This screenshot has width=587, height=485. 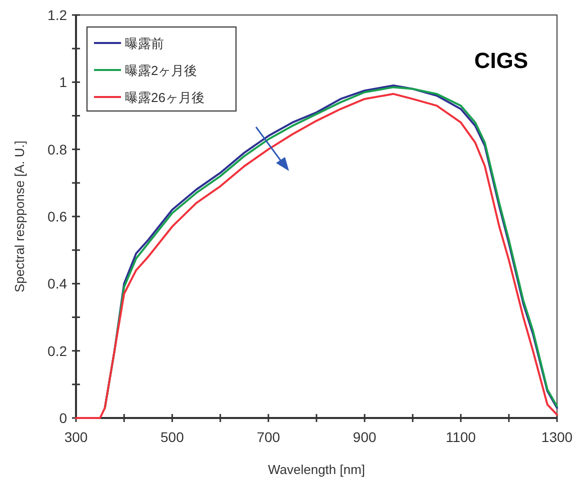 What do you see at coordinates (557, 437) in the screenshot?
I see `x-tick-label: 1300` at bounding box center [557, 437].